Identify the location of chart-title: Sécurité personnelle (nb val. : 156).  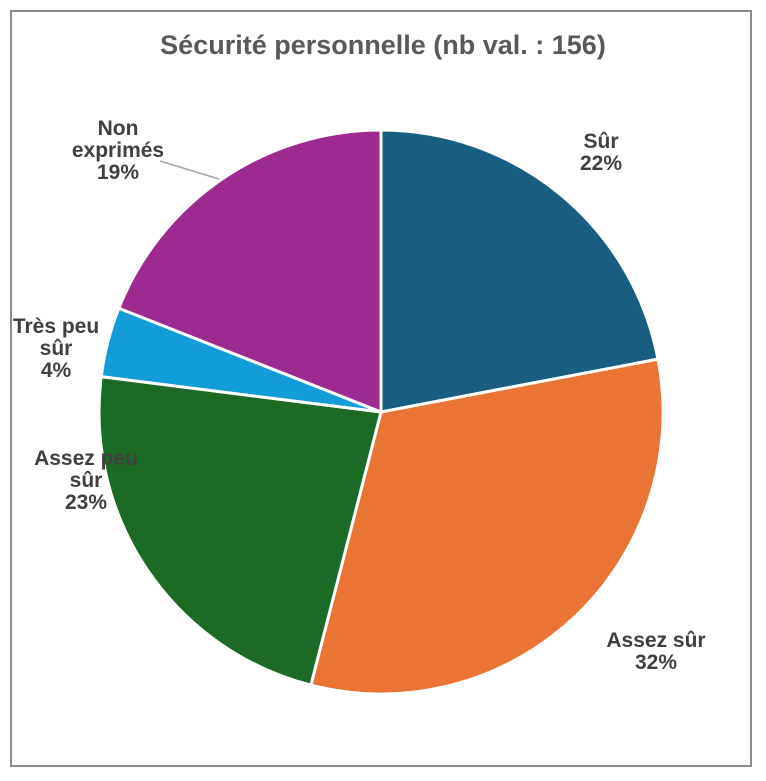
(383, 45).